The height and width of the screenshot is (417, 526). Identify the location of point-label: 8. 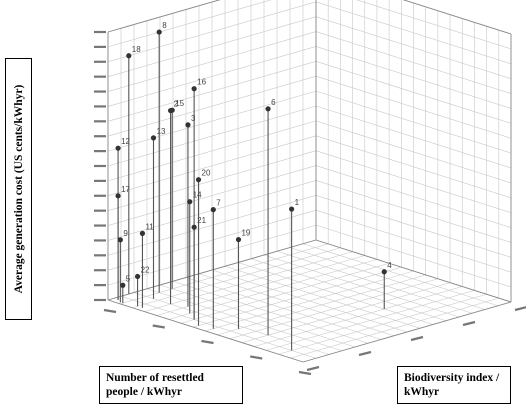
(164, 25).